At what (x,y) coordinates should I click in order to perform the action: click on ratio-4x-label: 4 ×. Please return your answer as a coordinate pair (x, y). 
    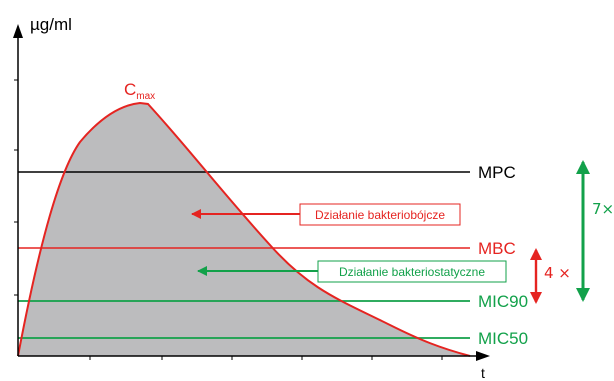
    Looking at the image, I should click on (557, 273).